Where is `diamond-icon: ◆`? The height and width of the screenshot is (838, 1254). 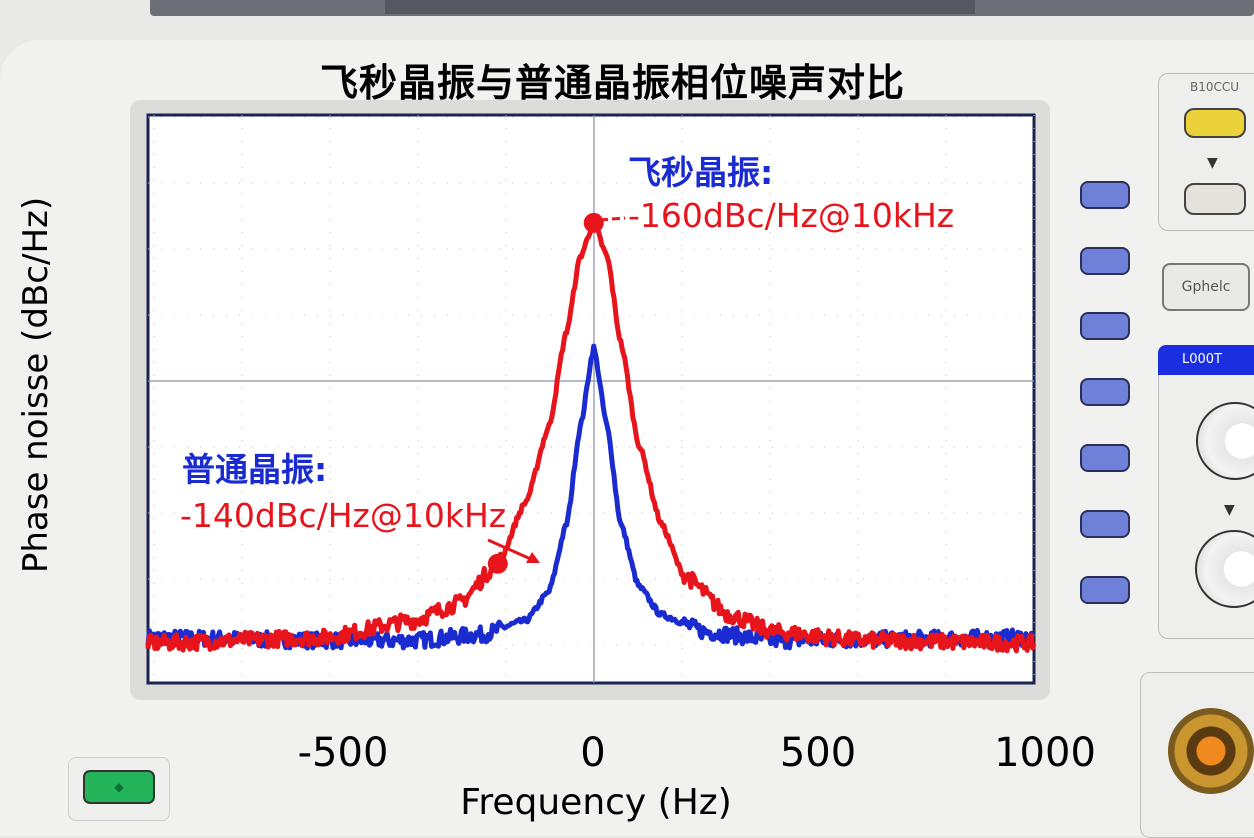 diamond-icon: ◆ is located at coordinates (119, 787).